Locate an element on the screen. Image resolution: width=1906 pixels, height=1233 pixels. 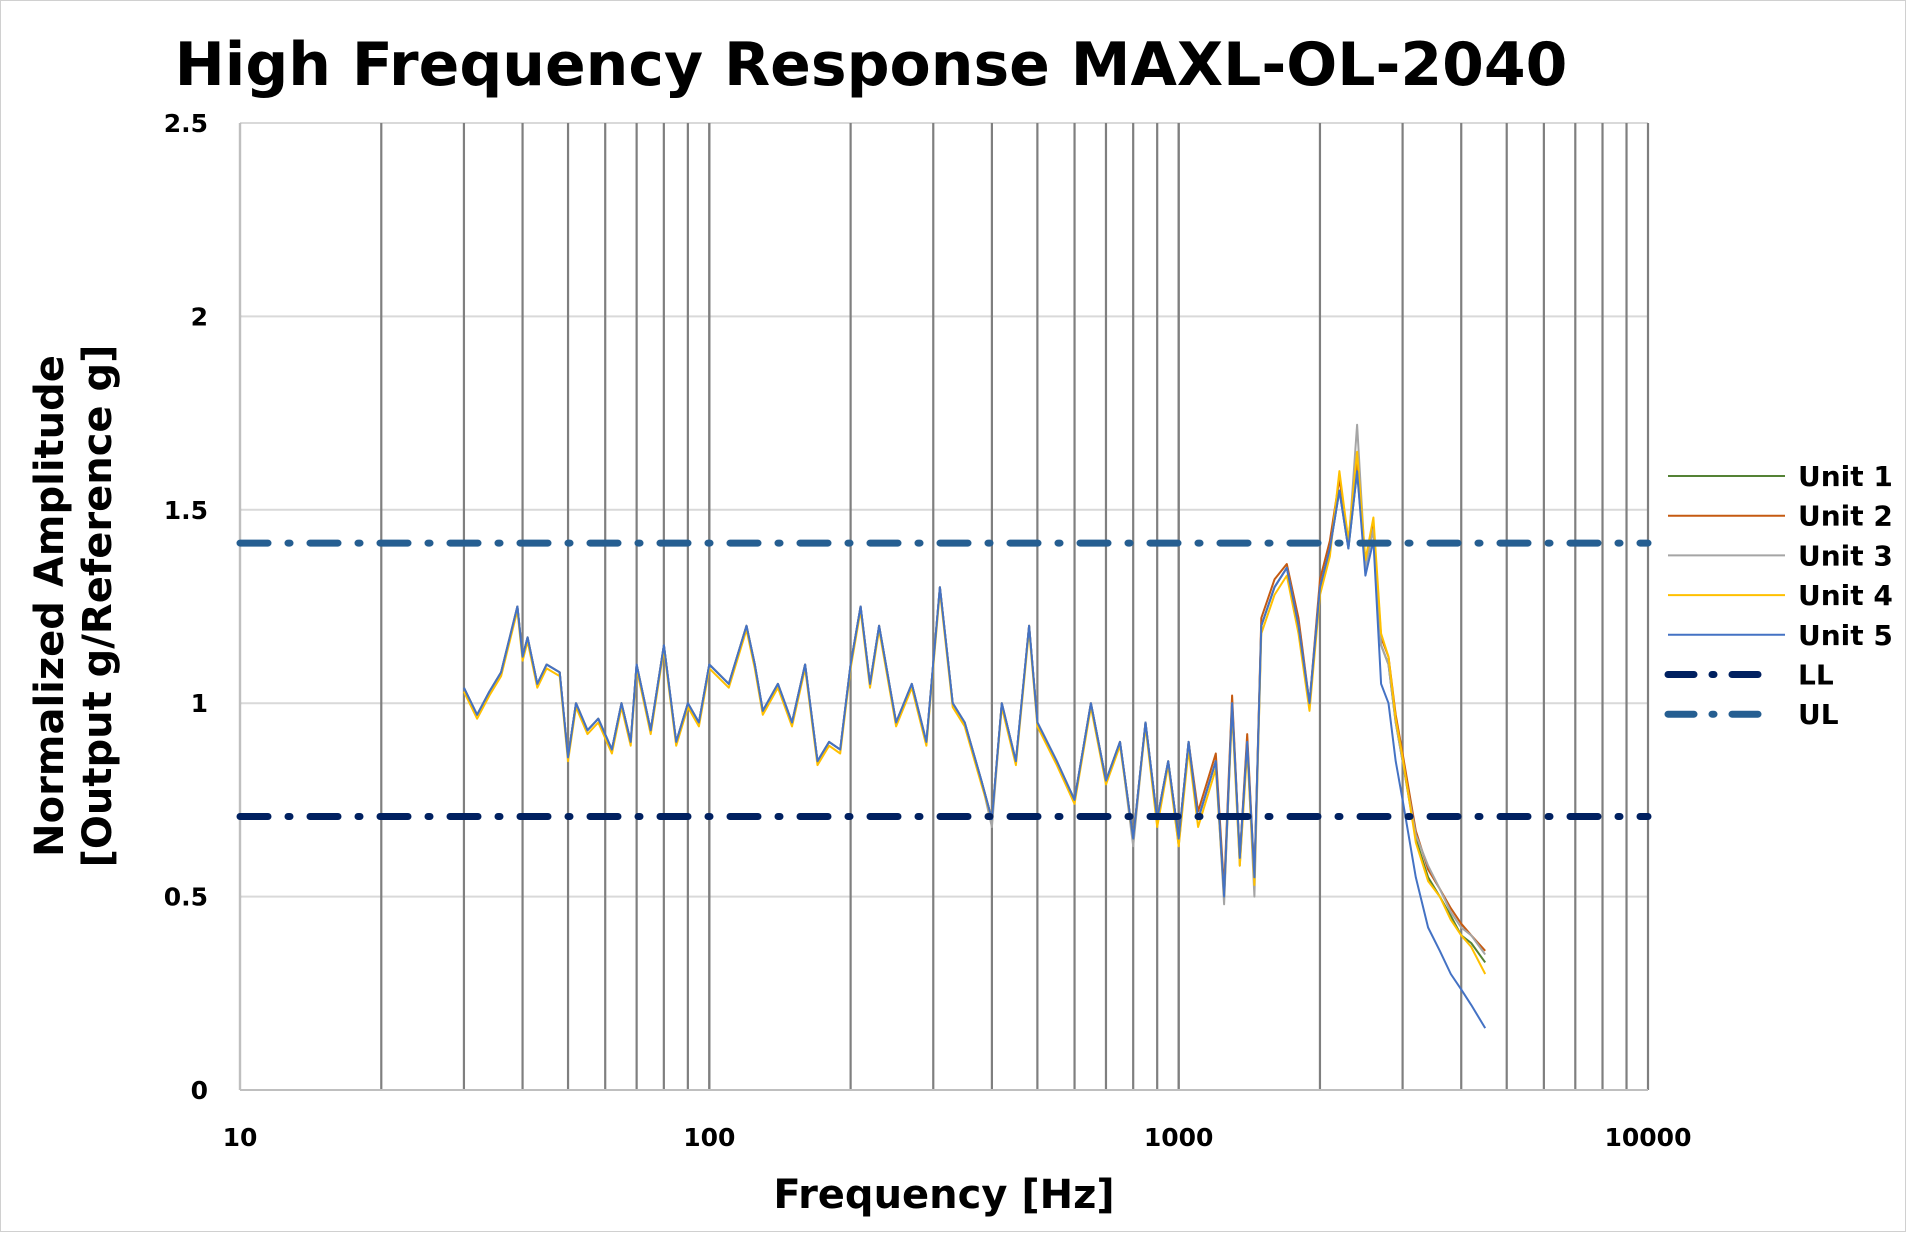
legend-unit-2-label: Unit 2 is located at coordinates (1845, 516).